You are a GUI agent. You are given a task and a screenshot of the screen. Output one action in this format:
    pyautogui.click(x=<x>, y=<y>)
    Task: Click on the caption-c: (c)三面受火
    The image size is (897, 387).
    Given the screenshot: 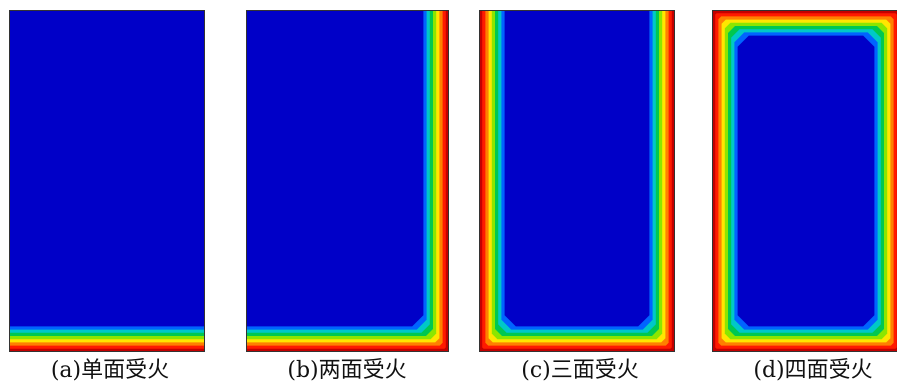 What is the action you would take?
    pyautogui.click(x=580, y=370)
    